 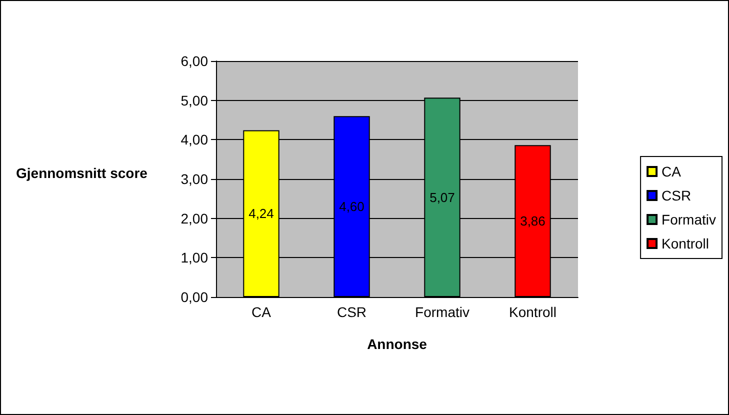 I want to click on data-label: 4,60, so click(x=351, y=206).